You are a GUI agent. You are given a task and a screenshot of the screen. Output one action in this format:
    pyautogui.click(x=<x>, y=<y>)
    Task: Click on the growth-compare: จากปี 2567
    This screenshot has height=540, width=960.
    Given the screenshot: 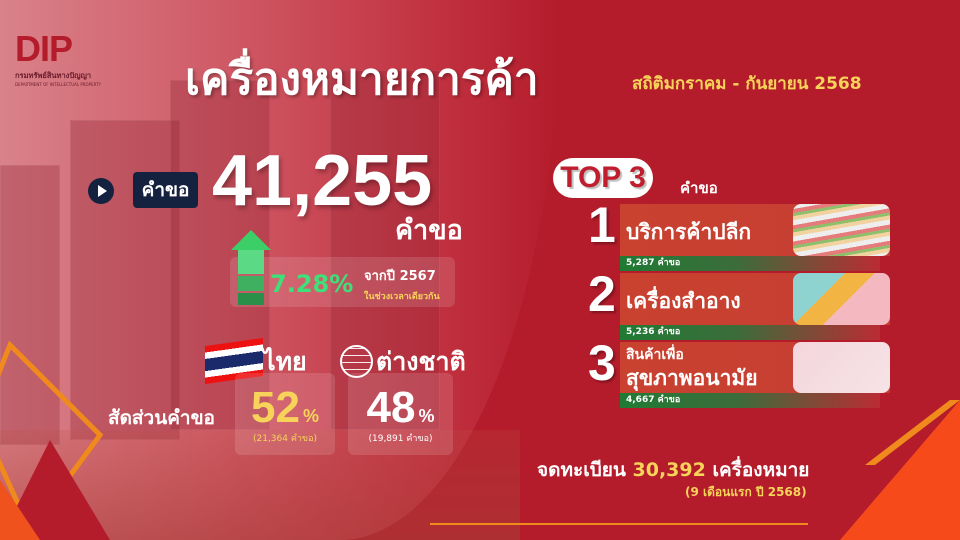 What is the action you would take?
    pyautogui.click(x=400, y=276)
    